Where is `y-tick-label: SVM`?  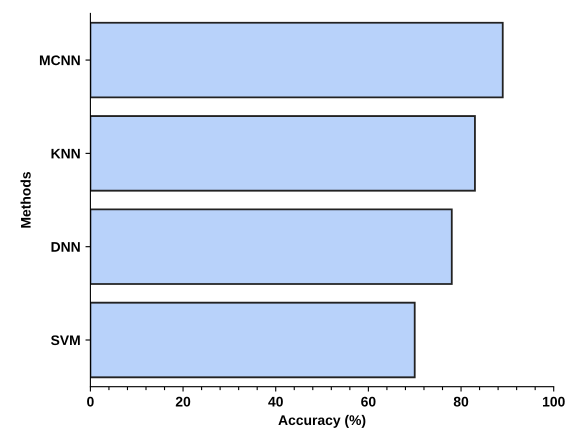 y-tick-label: SVM is located at coordinates (65, 340).